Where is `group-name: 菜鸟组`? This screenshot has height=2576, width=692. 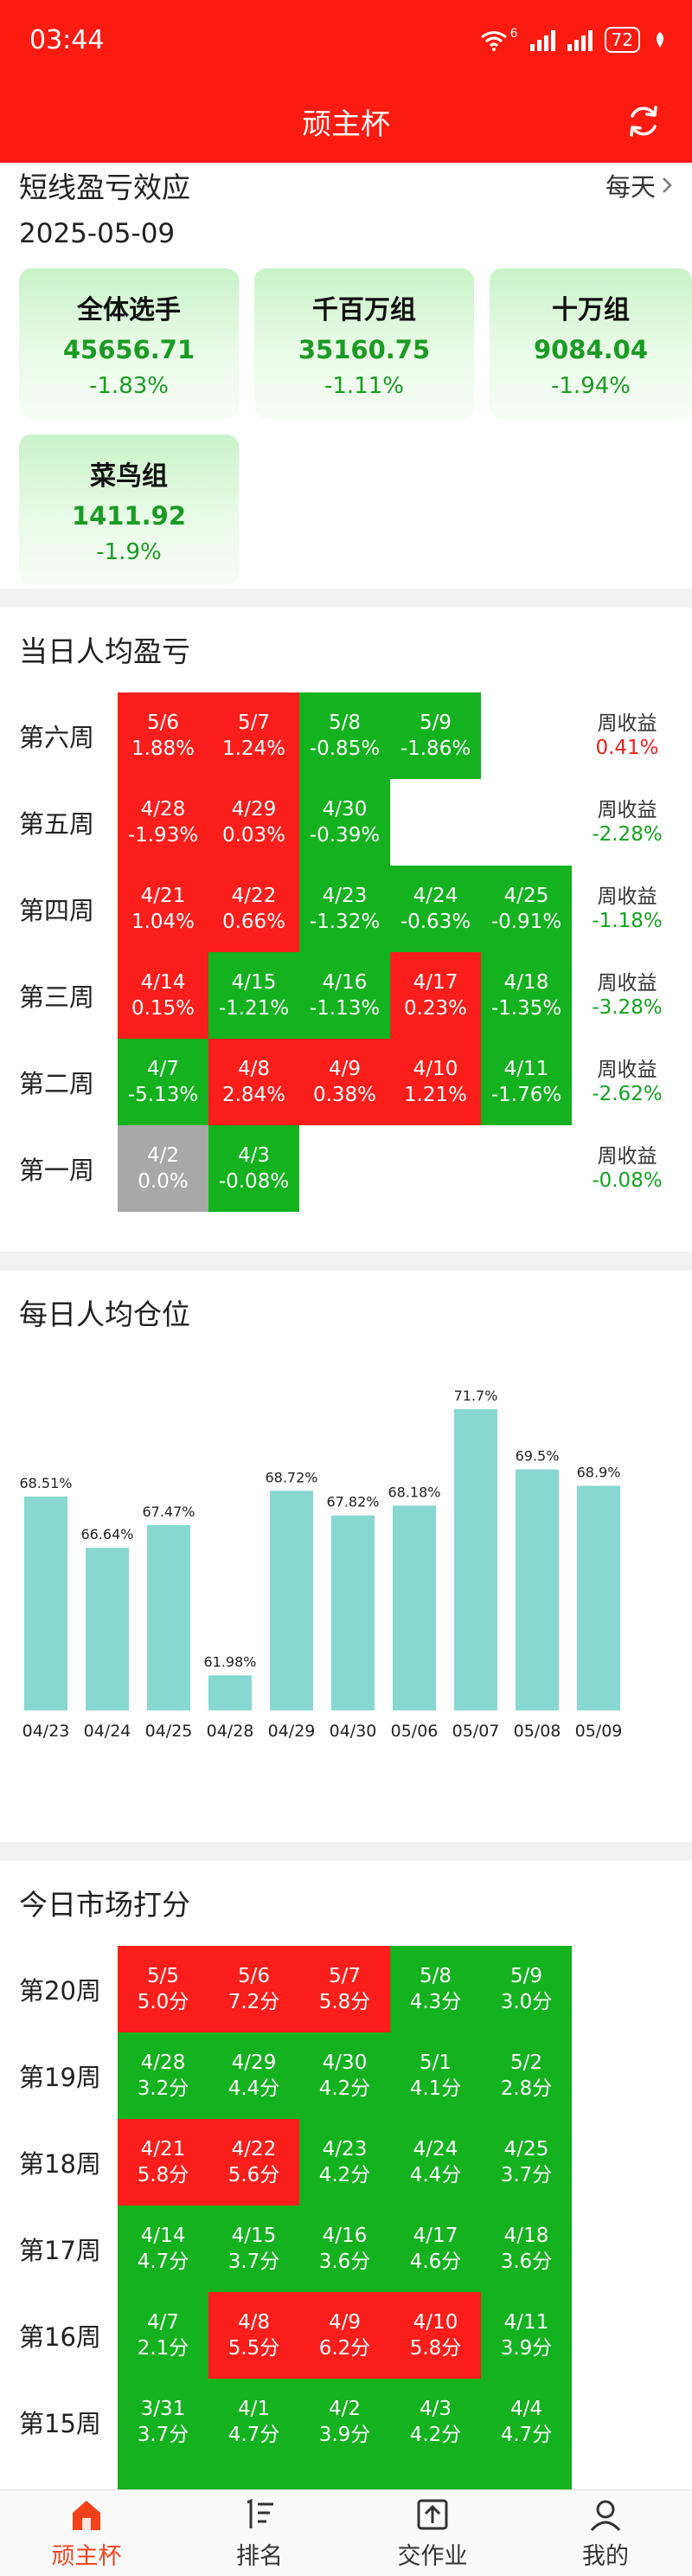 group-name: 菜鸟组 is located at coordinates (129, 476).